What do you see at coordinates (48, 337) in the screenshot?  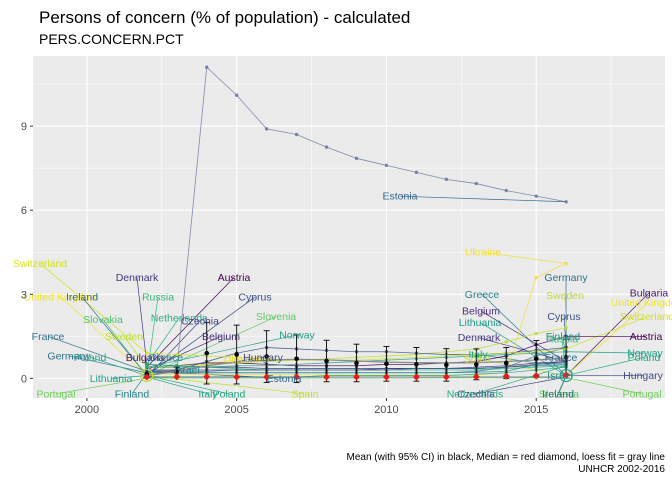 I see `country-label: France` at bounding box center [48, 337].